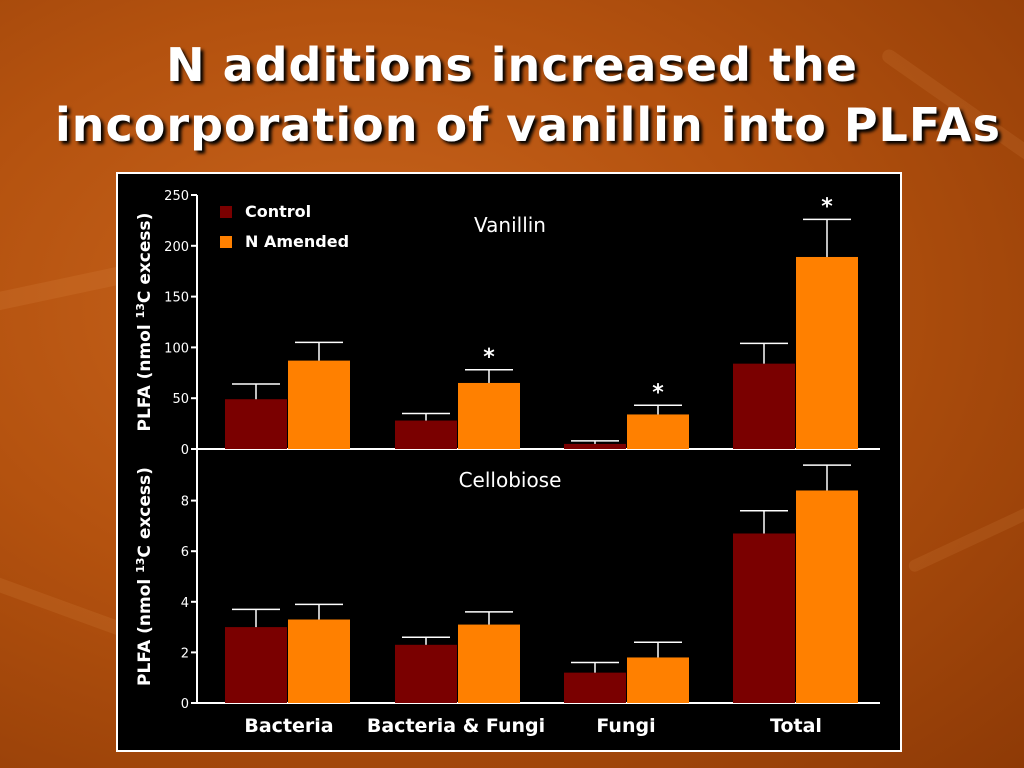  I want to click on y-tick-label: 8, so click(185, 502).